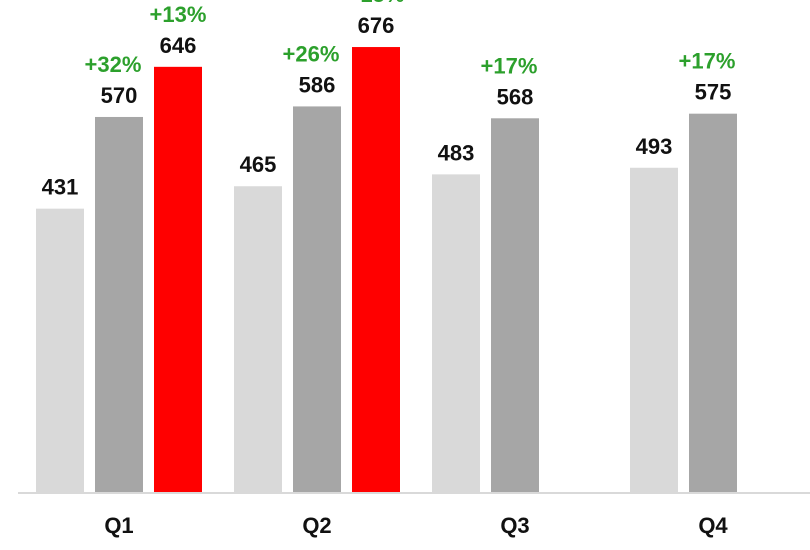  Describe the element at coordinates (317, 299) in the screenshot. I see `bar-q2-current-year` at that location.